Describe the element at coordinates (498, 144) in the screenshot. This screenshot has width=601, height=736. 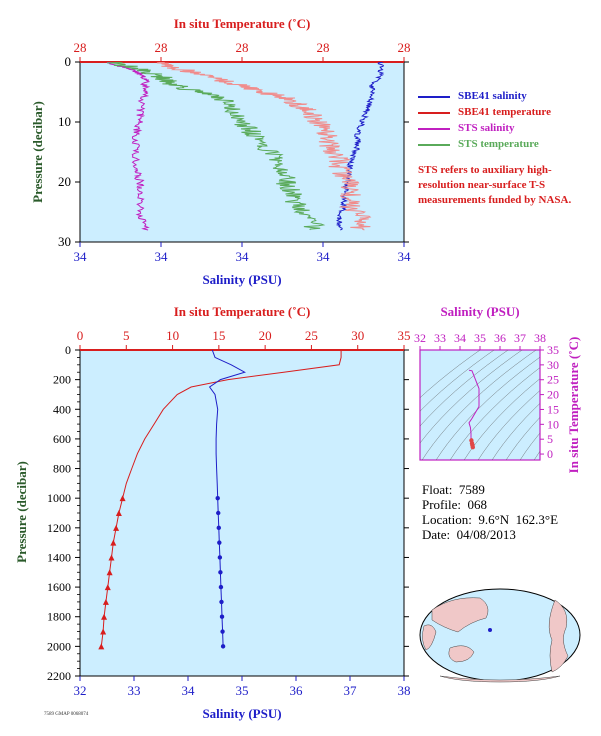
I see `legend-label: STS temperature` at that location.